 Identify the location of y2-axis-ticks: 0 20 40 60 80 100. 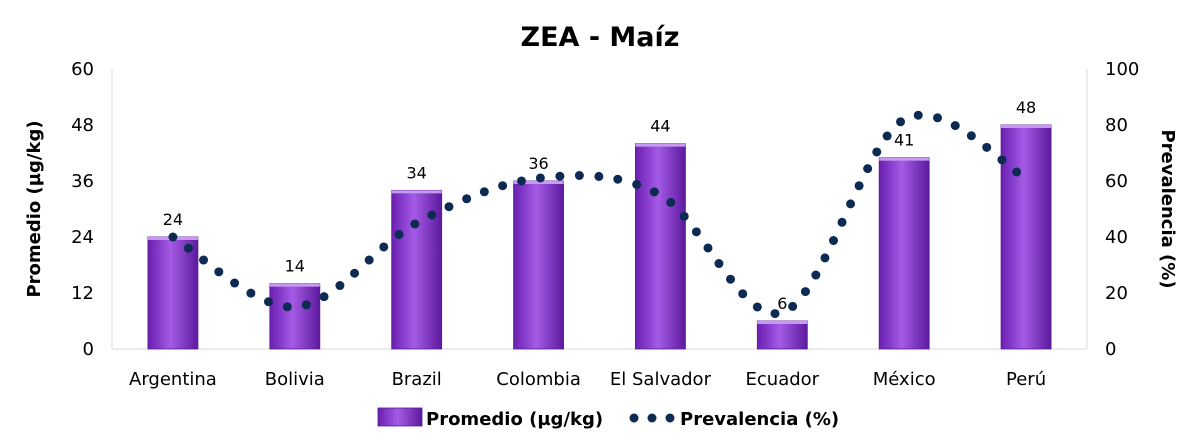
(1122, 209).